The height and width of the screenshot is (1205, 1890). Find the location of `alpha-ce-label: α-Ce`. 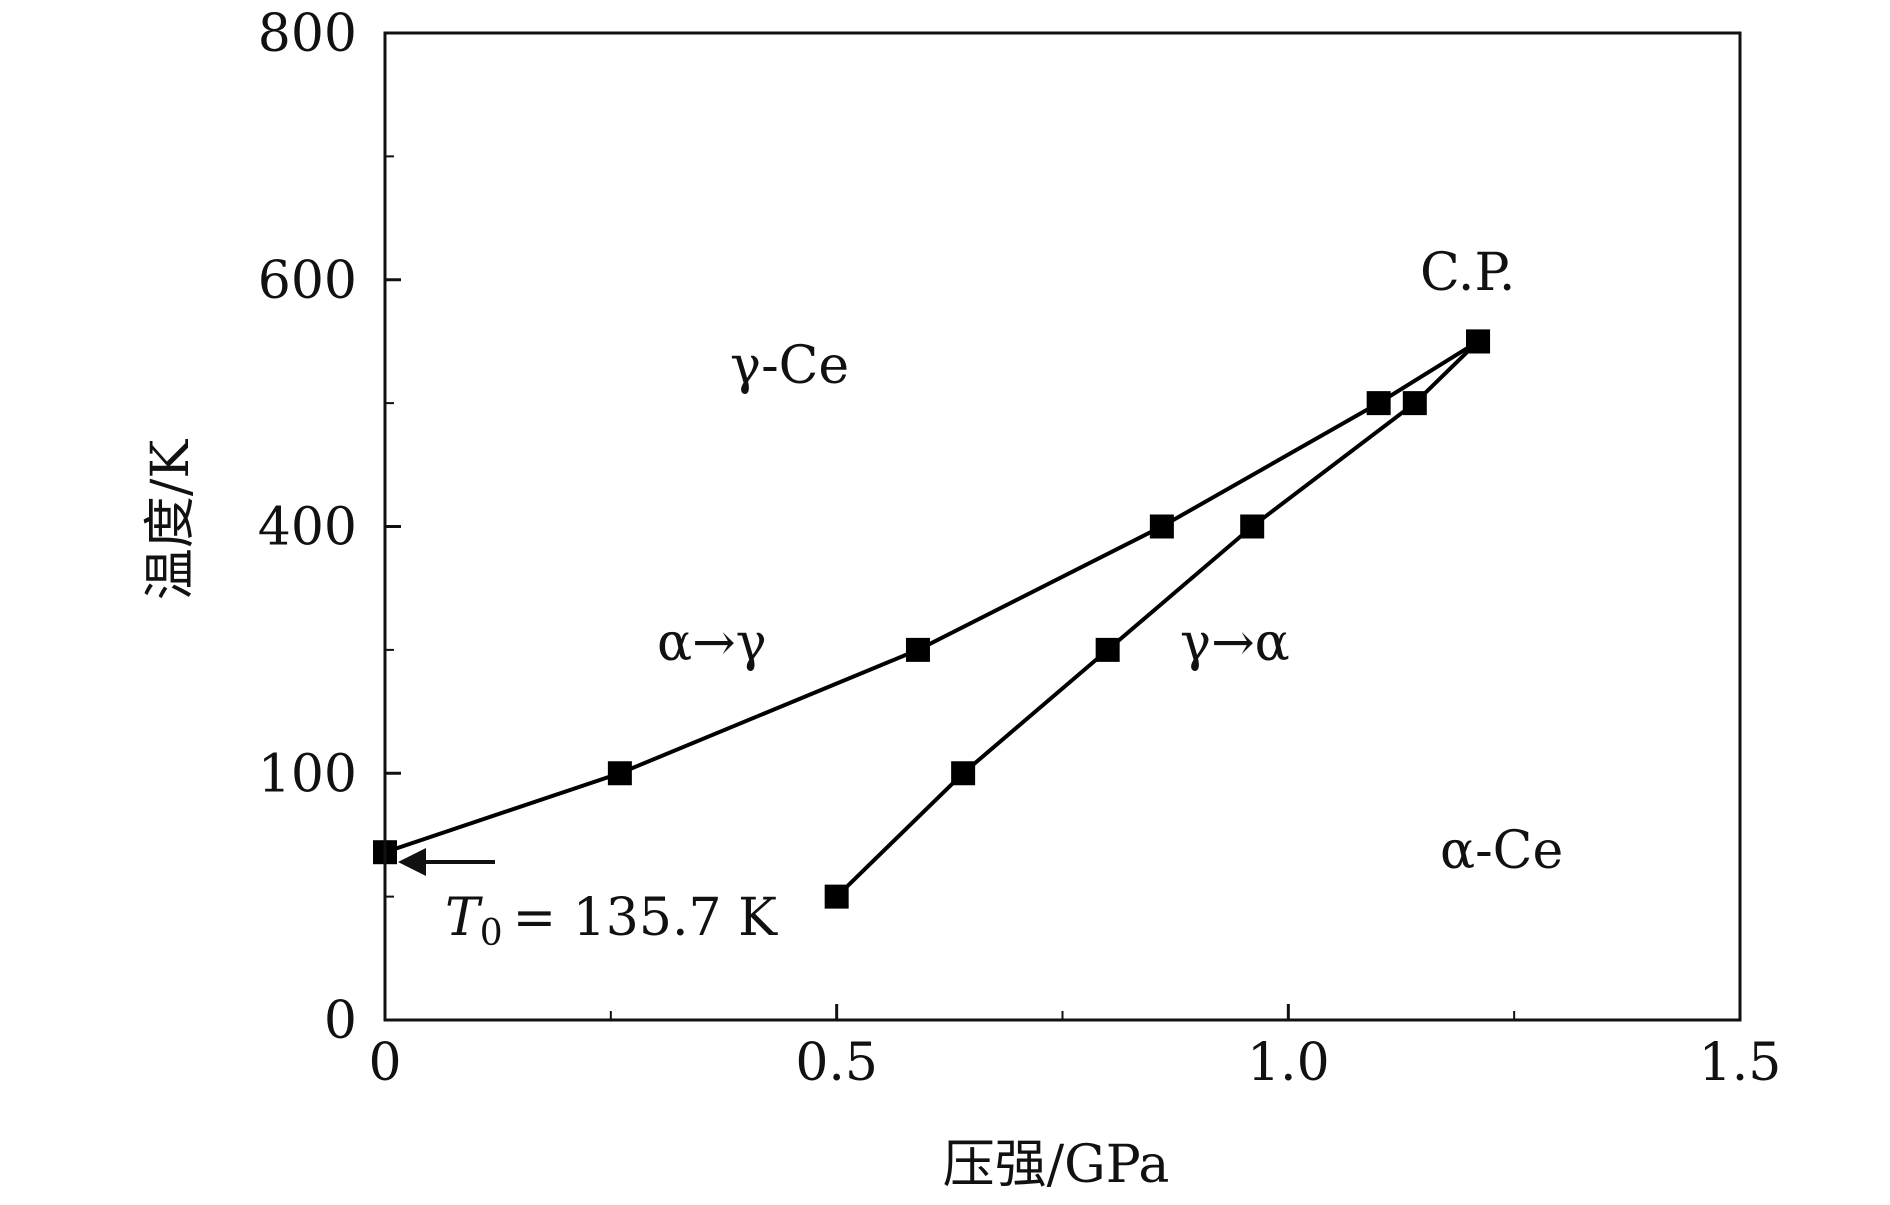

alpha-ce-label: α-Ce is located at coordinates (1501, 851).